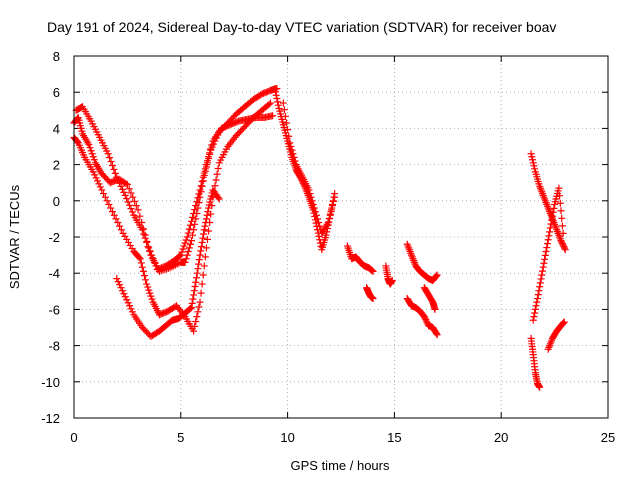  What do you see at coordinates (56, 128) in the screenshot?
I see `y-tick-label: 4` at bounding box center [56, 128].